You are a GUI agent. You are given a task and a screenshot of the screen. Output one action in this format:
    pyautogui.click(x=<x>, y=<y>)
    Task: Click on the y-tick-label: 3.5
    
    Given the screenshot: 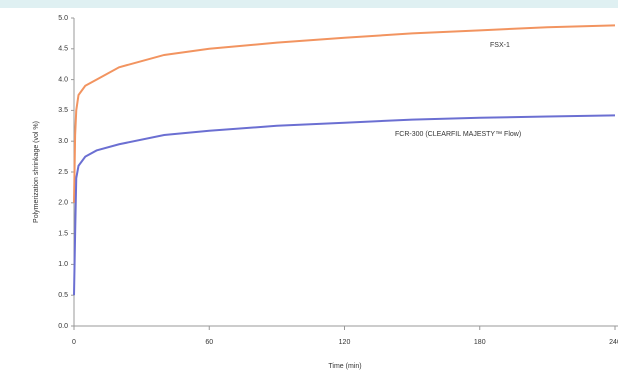 What is the action you would take?
    pyautogui.click(x=63, y=110)
    